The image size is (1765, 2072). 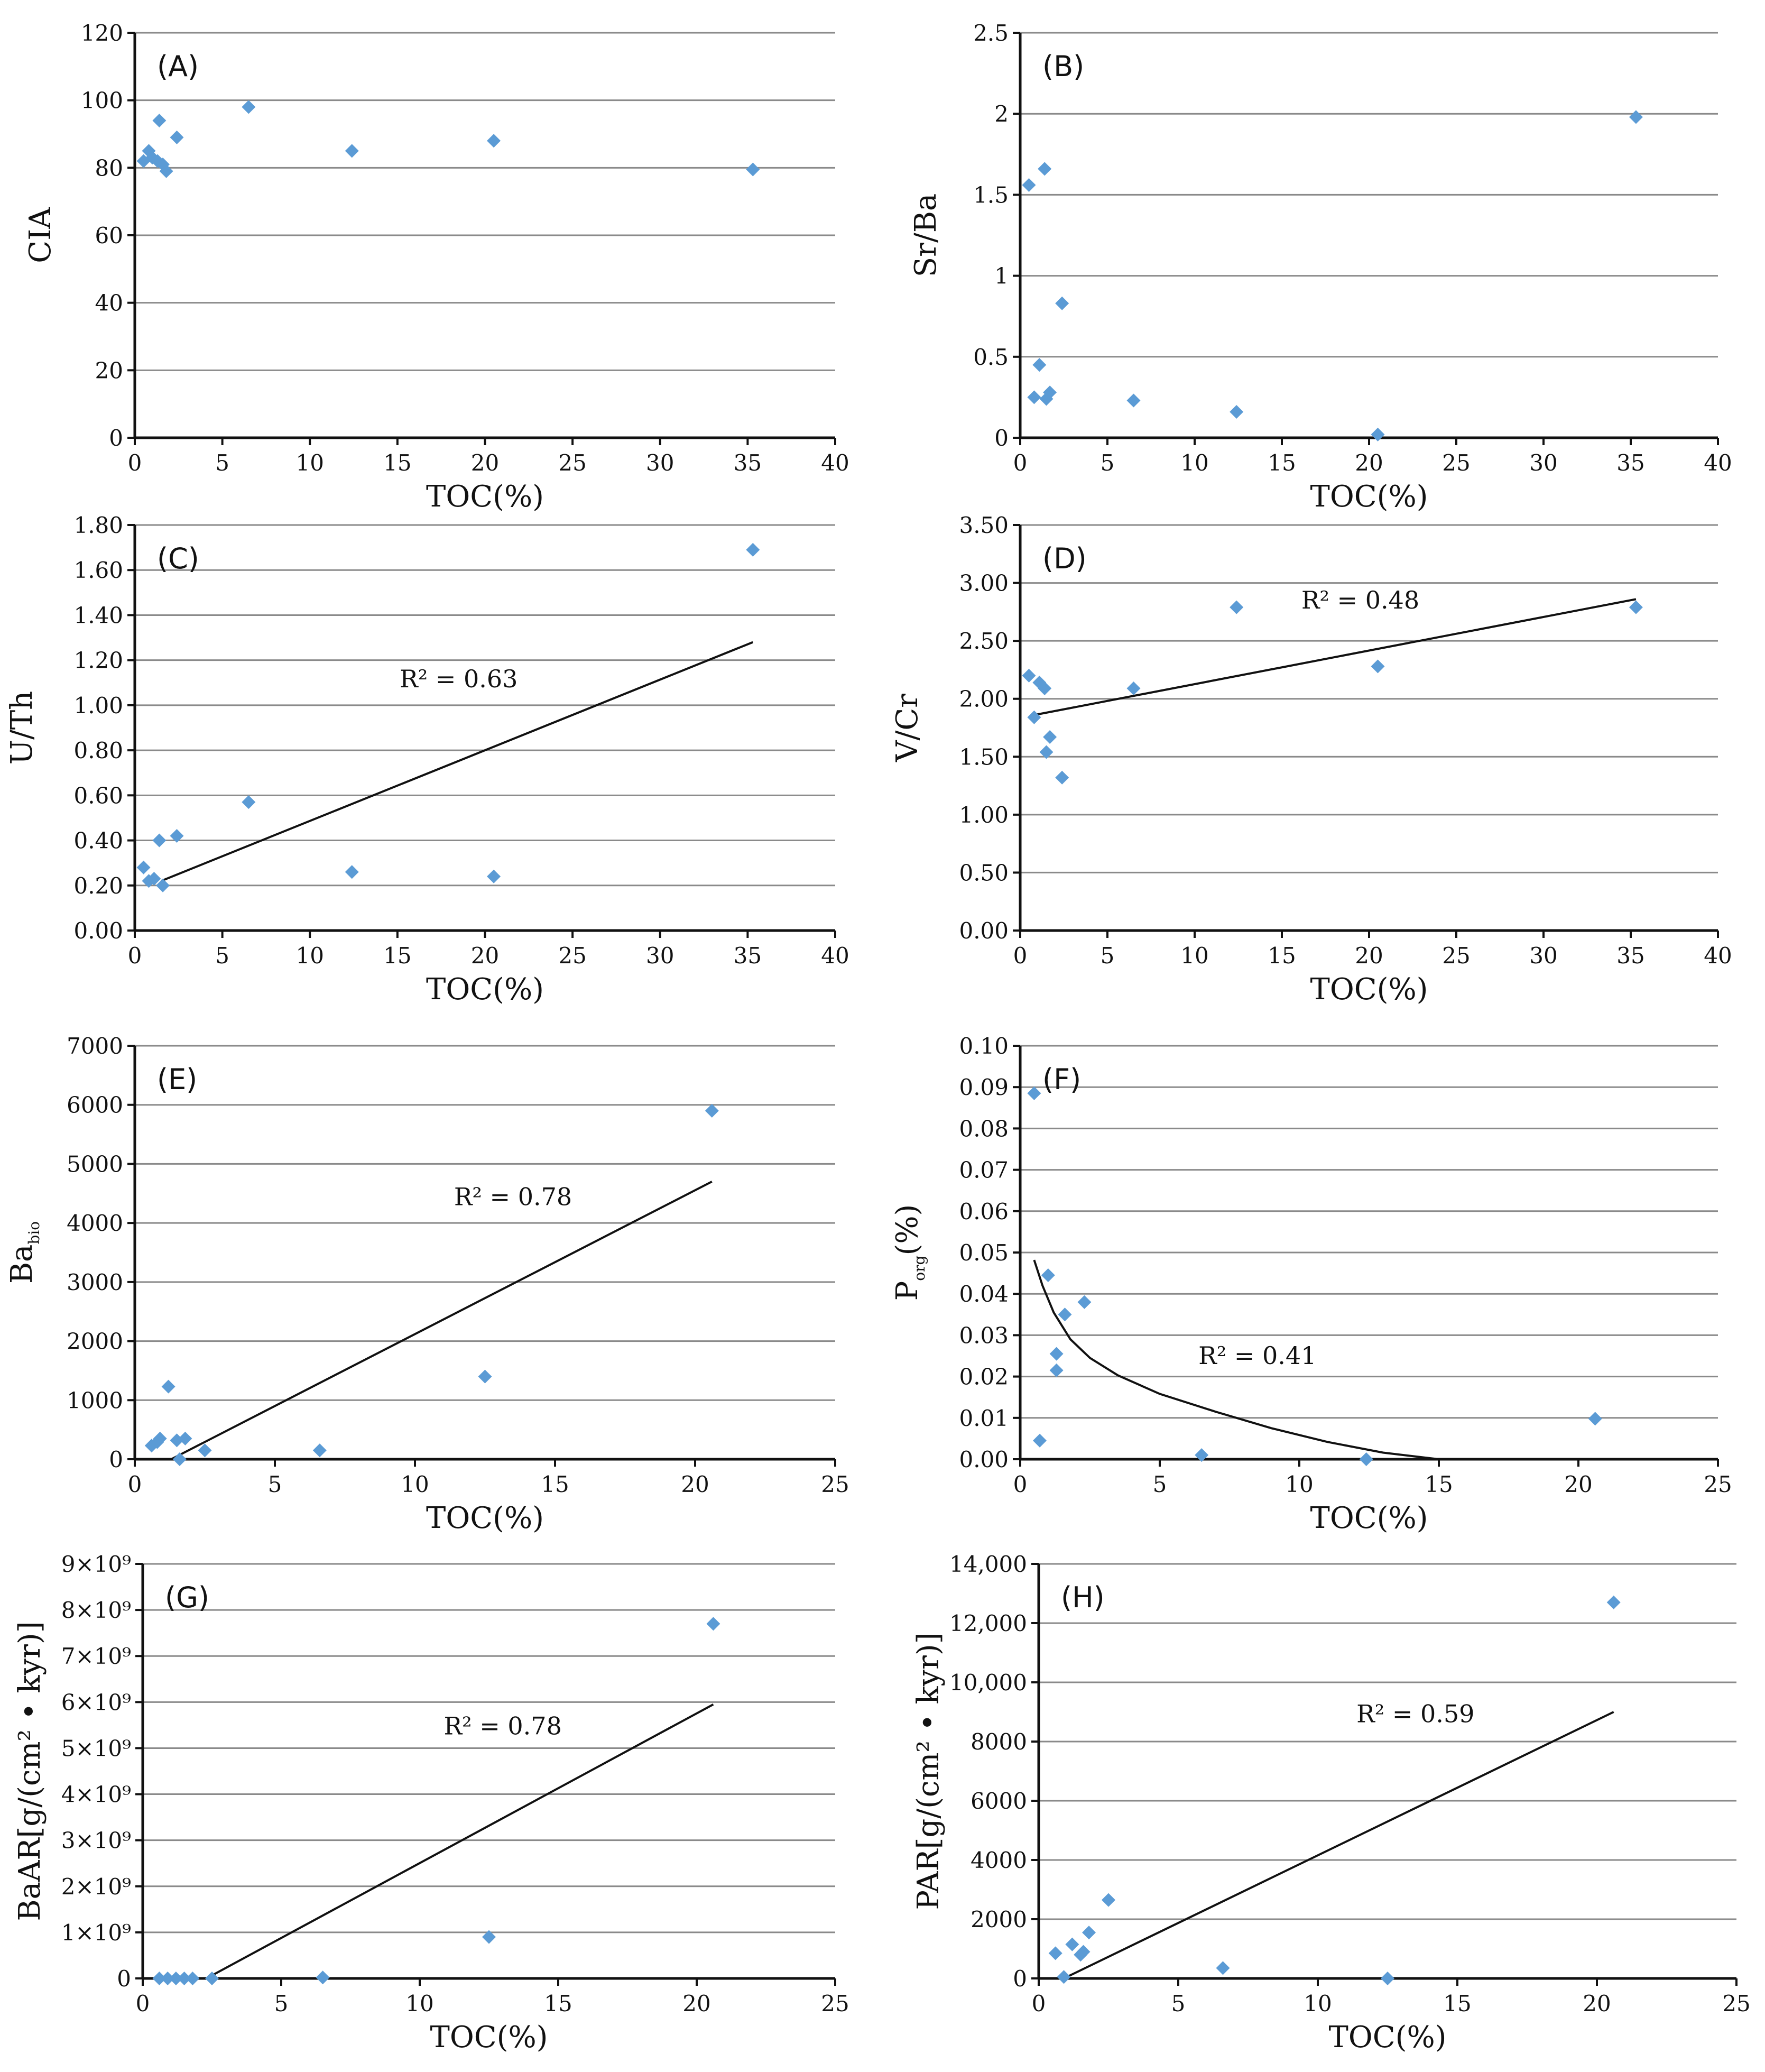 I want to click on x-tick-label: 40, so click(x=835, y=956).